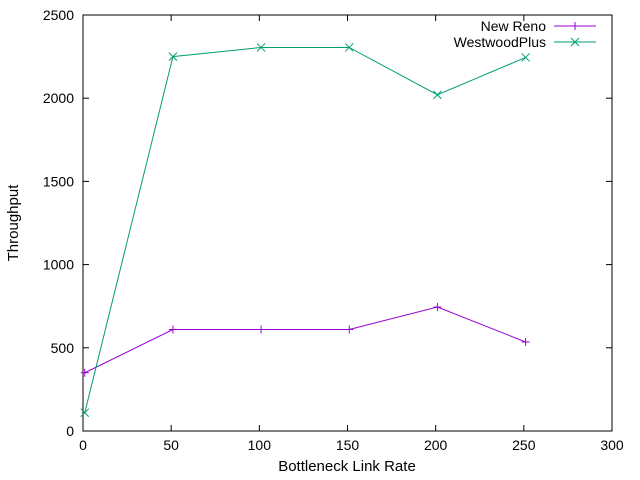 Image resolution: width=640 pixels, height=480 pixels. I want to click on x-tick-label: 200, so click(436, 445).